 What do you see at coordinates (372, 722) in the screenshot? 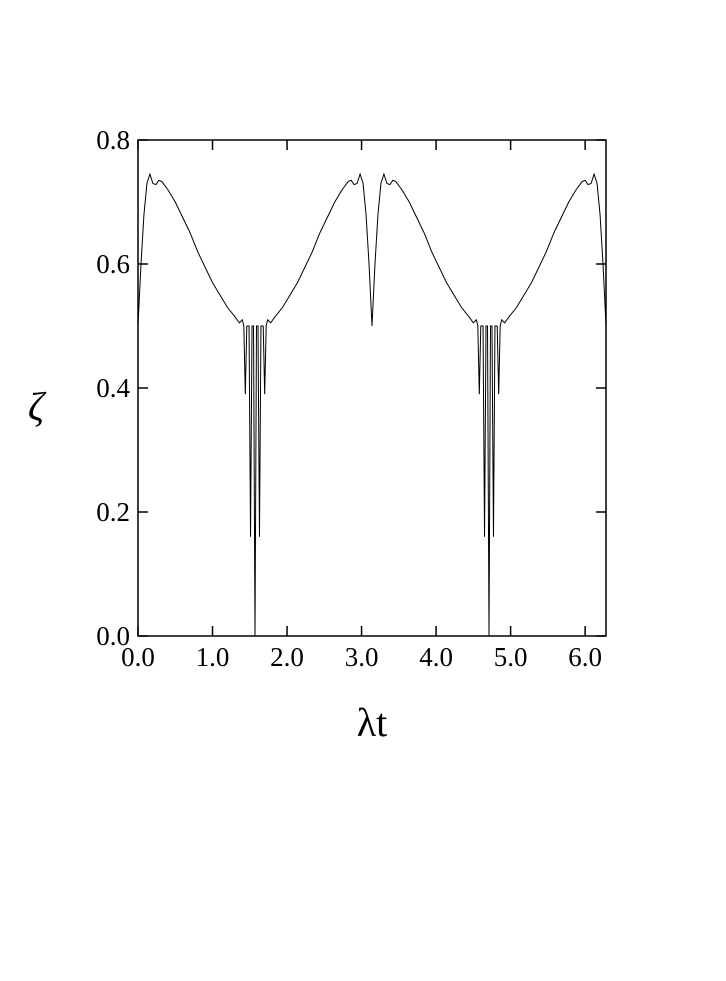
I see `x-axis-title: λt` at bounding box center [372, 722].